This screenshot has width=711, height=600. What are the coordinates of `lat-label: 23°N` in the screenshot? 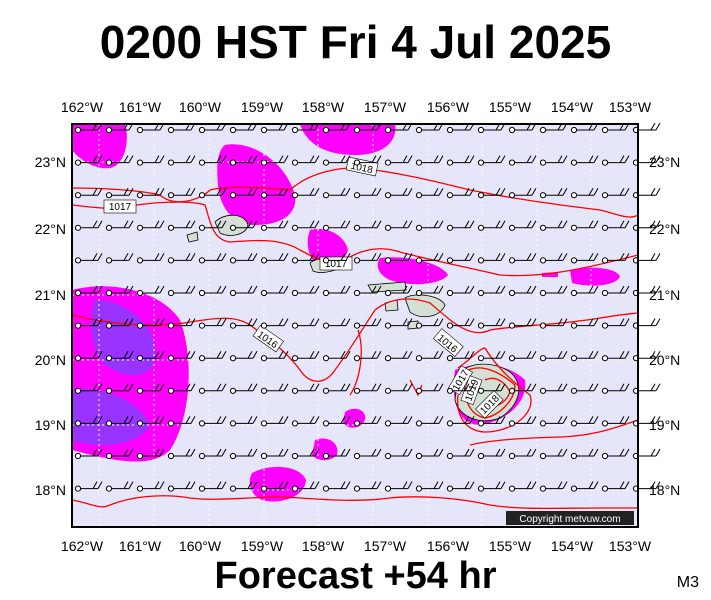 It's located at (664, 162).